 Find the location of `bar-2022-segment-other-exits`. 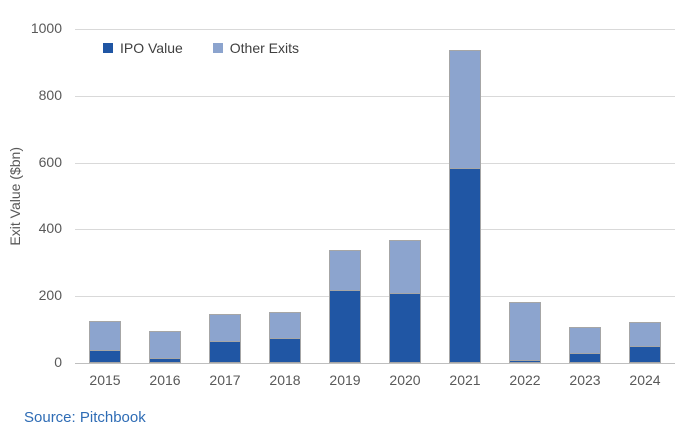

bar-2022-segment-other-exits is located at coordinates (525, 331).